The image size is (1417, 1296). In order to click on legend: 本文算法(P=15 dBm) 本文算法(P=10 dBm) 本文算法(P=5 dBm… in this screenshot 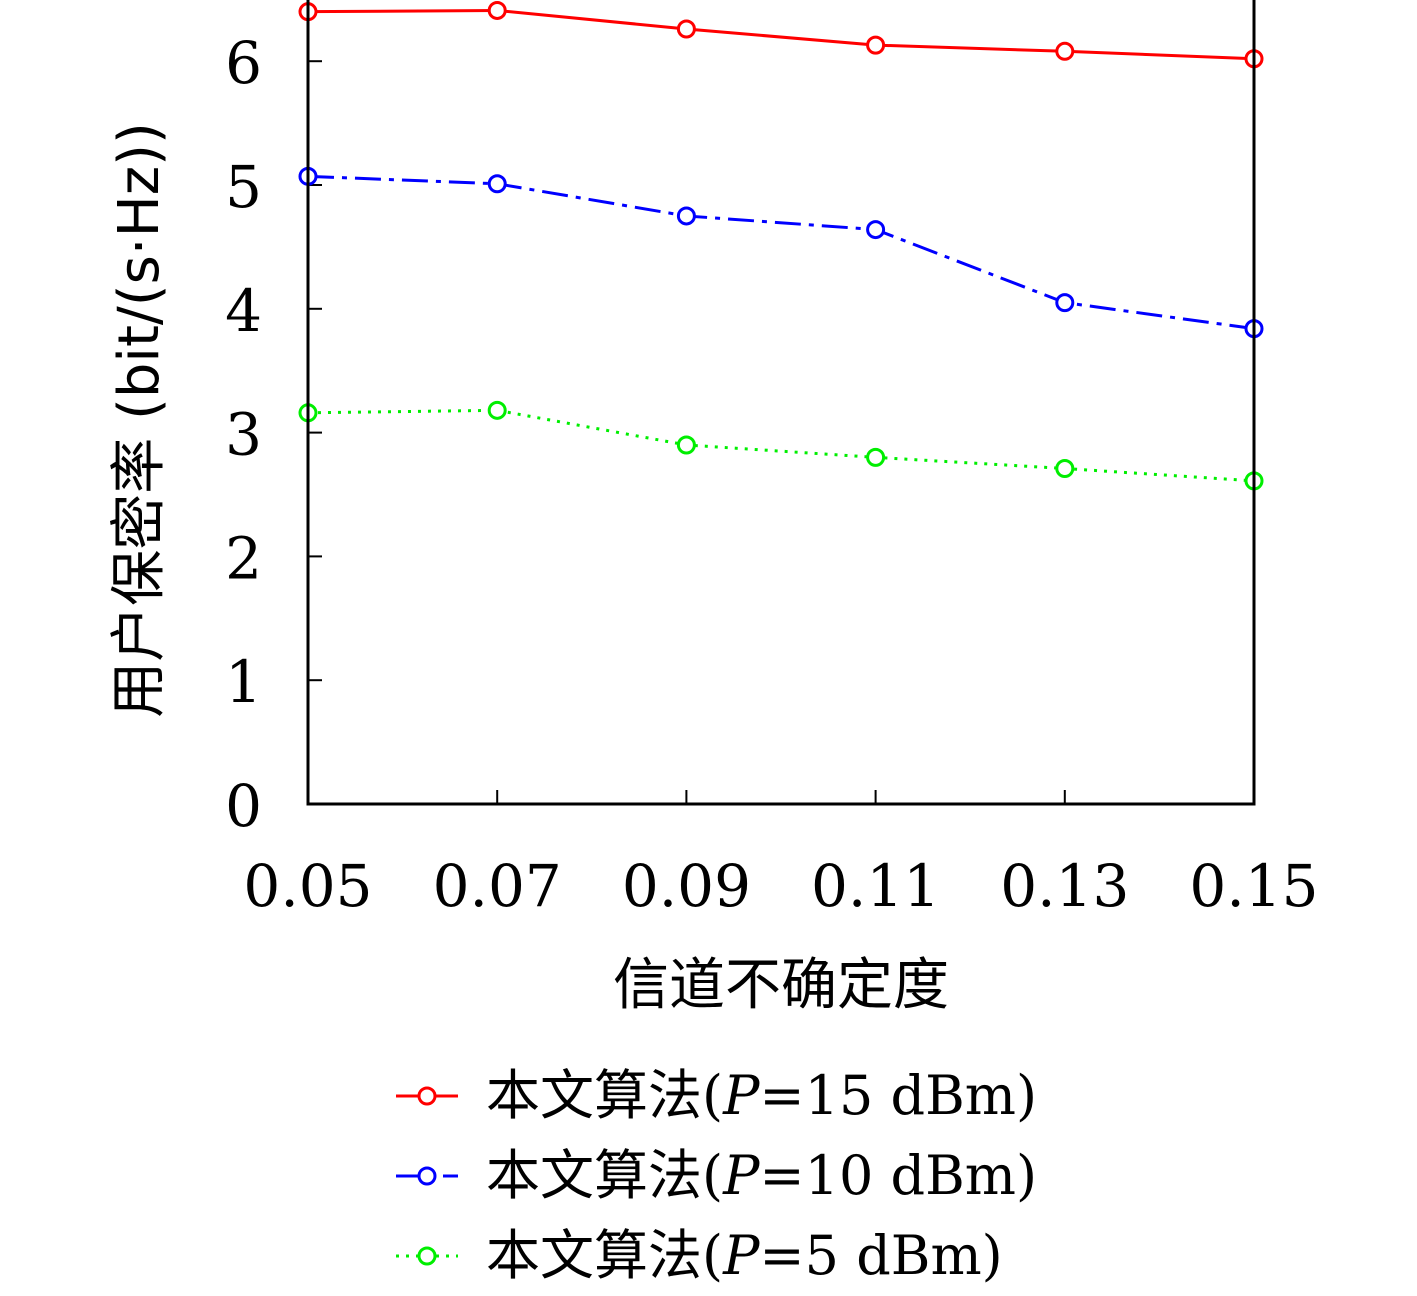, I will do `click(716, 1175)`.